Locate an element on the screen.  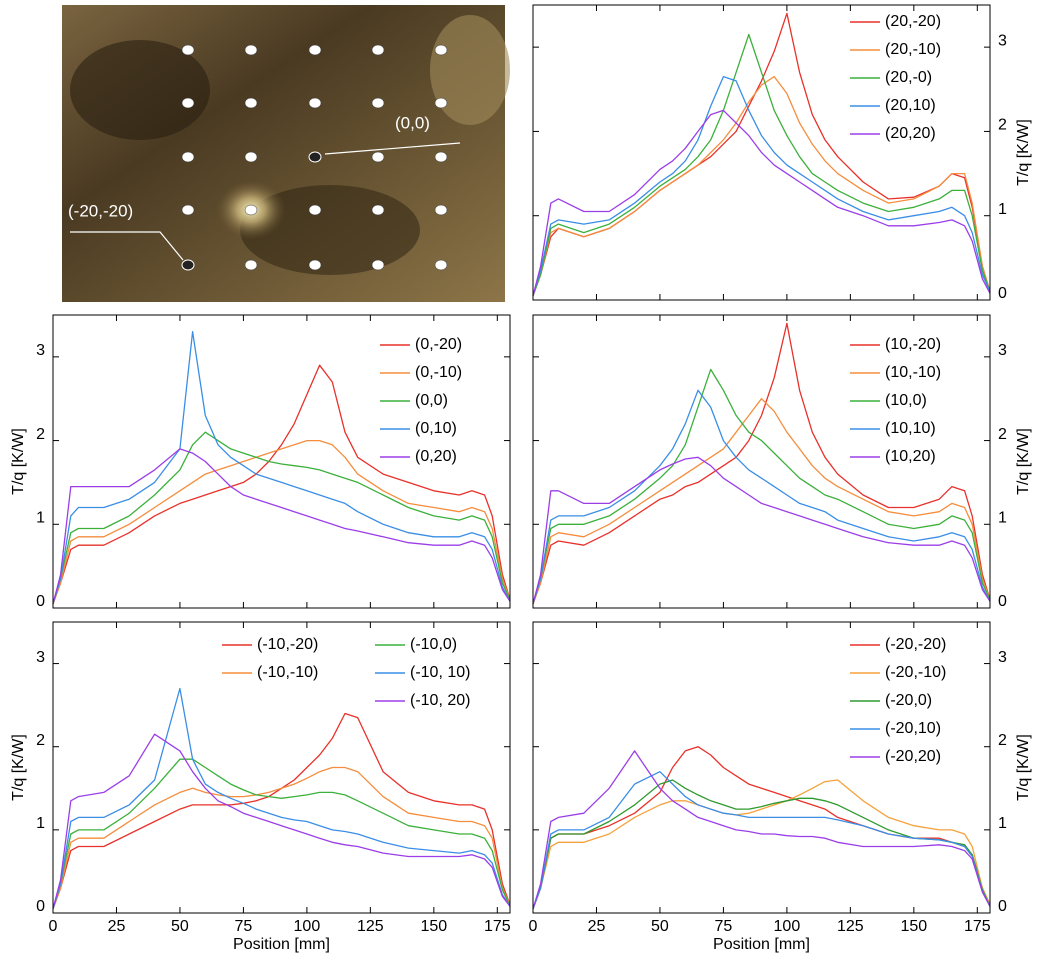
legend-label: (-20,20) is located at coordinates (913, 756).